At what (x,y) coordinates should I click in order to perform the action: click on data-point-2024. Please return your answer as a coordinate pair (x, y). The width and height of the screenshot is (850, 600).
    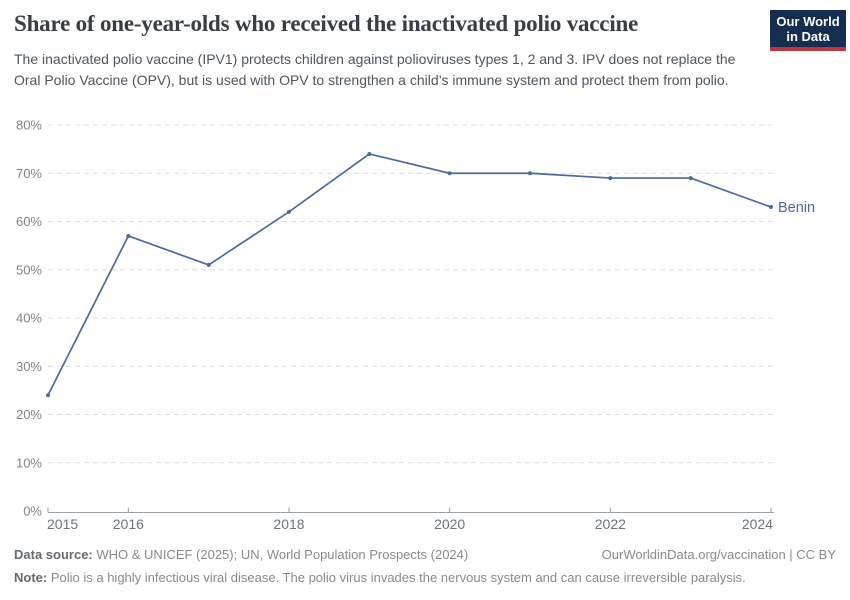
    Looking at the image, I should click on (771, 207).